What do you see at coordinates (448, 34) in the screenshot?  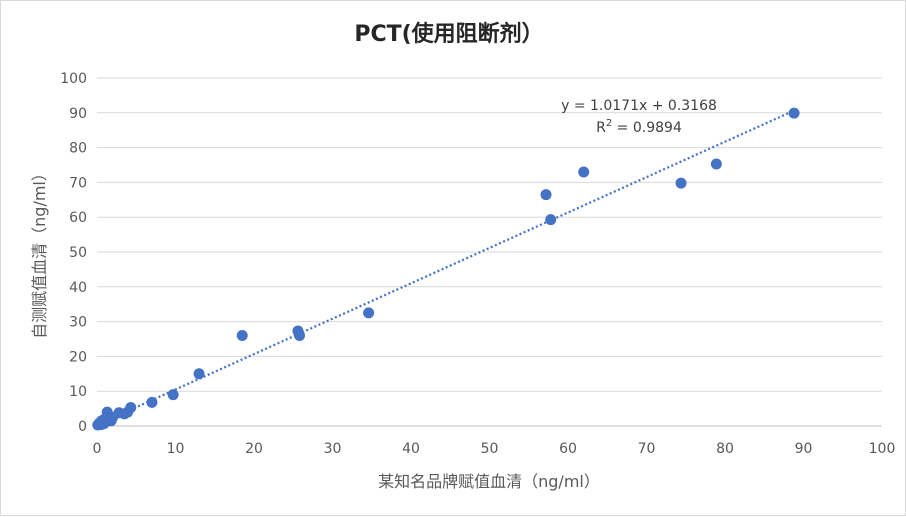 I see `chart-title: PCT(使用阻断剂）` at bounding box center [448, 34].